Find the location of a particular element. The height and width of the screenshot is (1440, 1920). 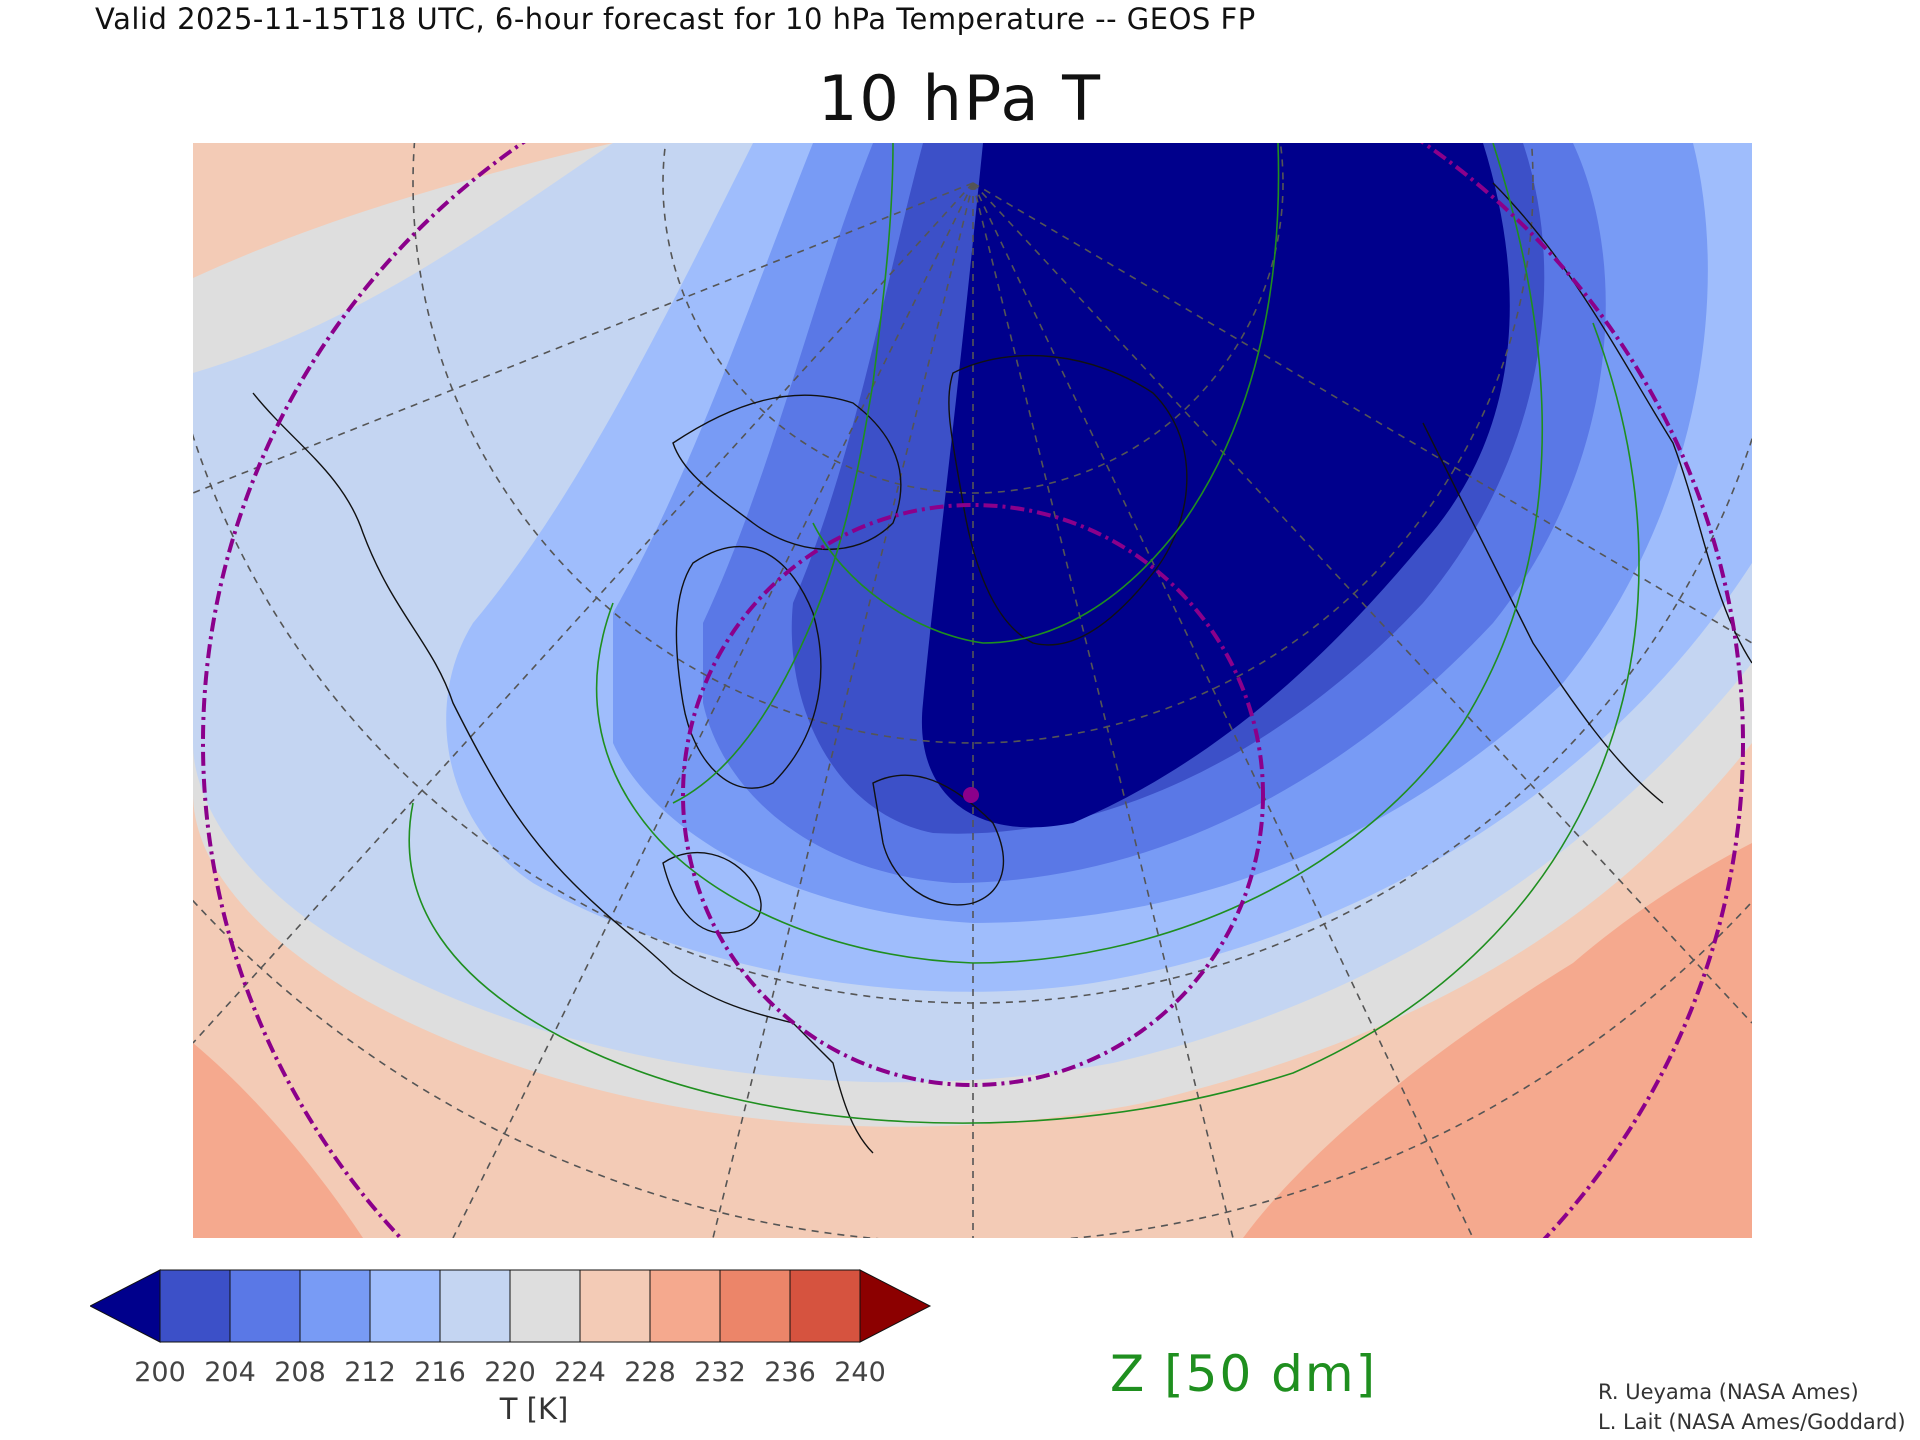

shade-228-patch-west is located at coordinates (278, 1140).